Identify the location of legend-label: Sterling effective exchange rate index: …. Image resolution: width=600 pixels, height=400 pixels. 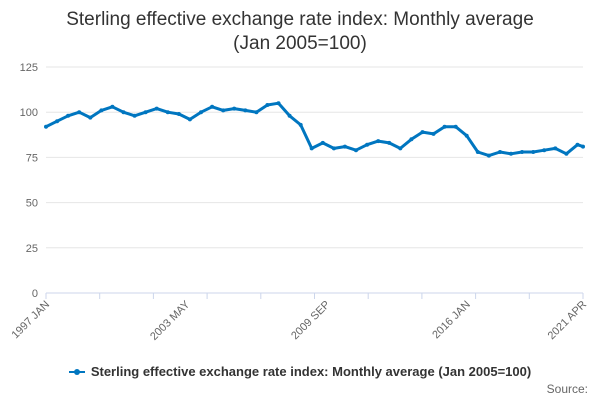
(311, 371).